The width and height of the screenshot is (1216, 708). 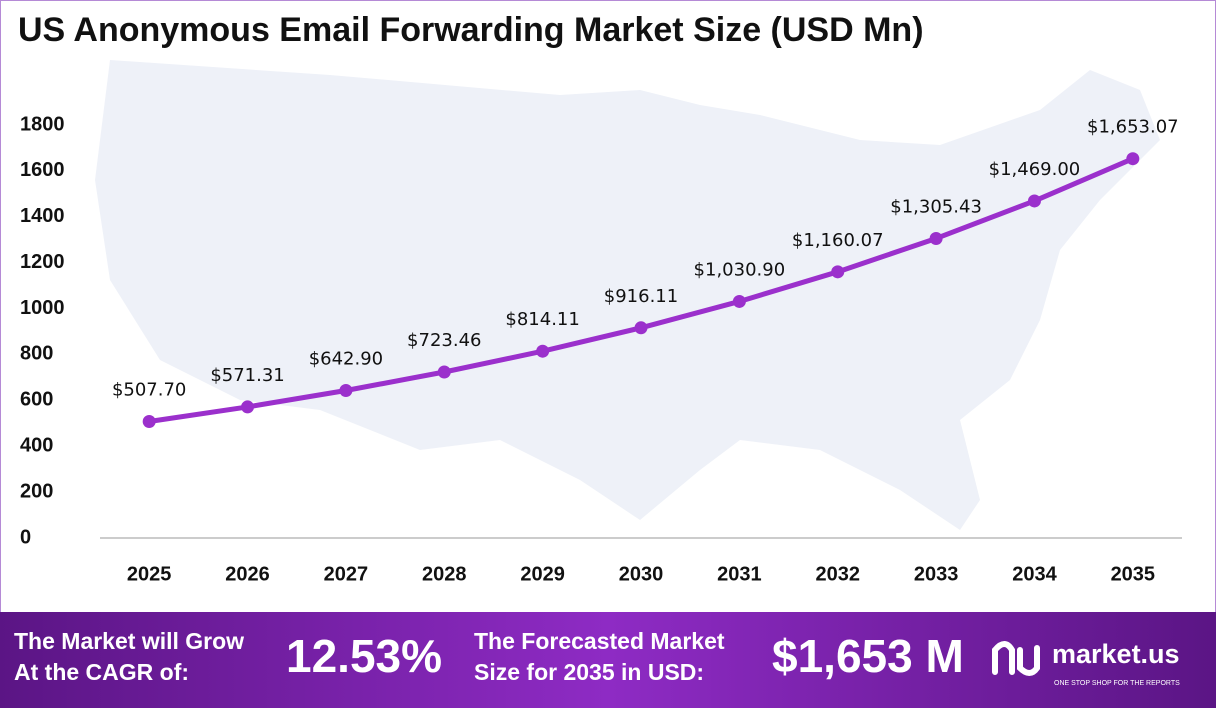 I want to click on x-tick-label: 2028, so click(x=444, y=574).